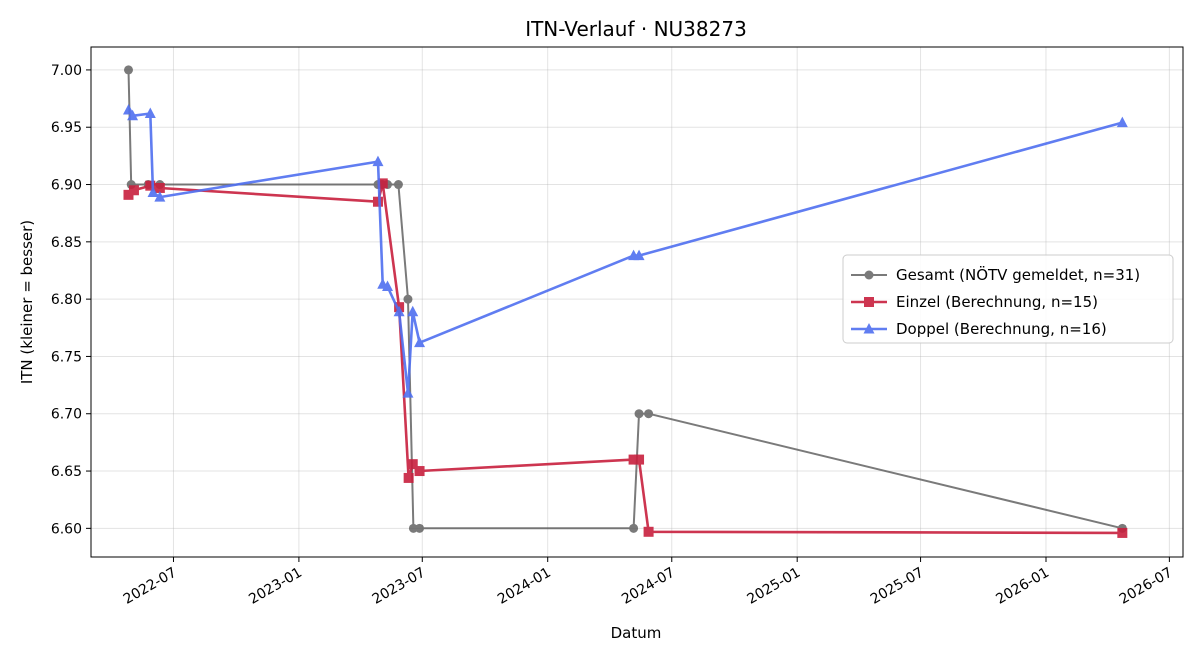 This screenshot has height=664, width=1200. Describe the element at coordinates (524, 586) in the screenshot. I see `x-tick-label: 2024-01` at that location.